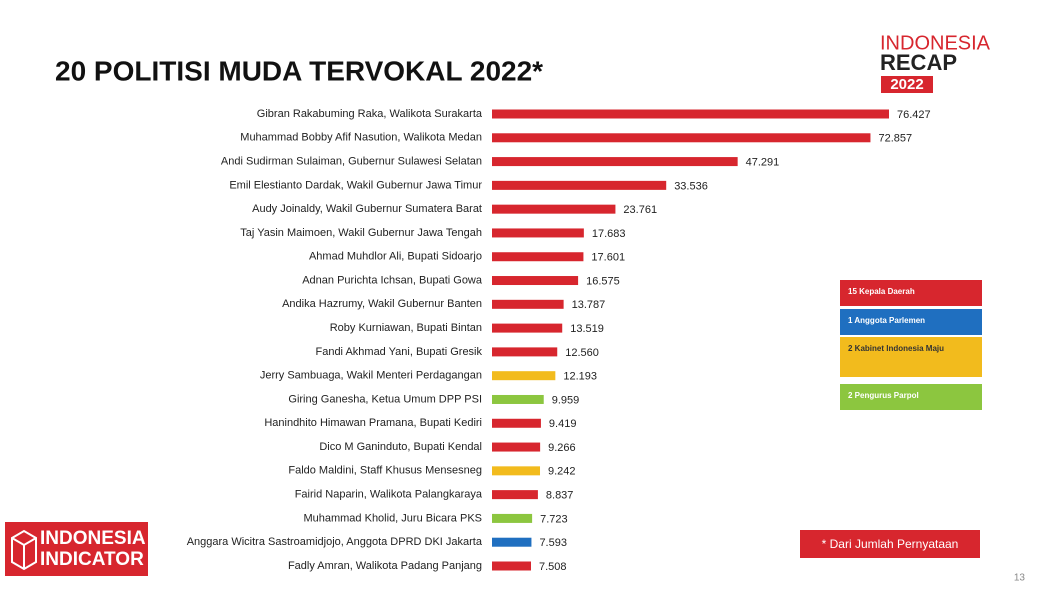 The width and height of the screenshot is (1045, 608). I want to click on category-label: Fandi Akhmad Yani, Bupati Gresik, so click(398, 352).